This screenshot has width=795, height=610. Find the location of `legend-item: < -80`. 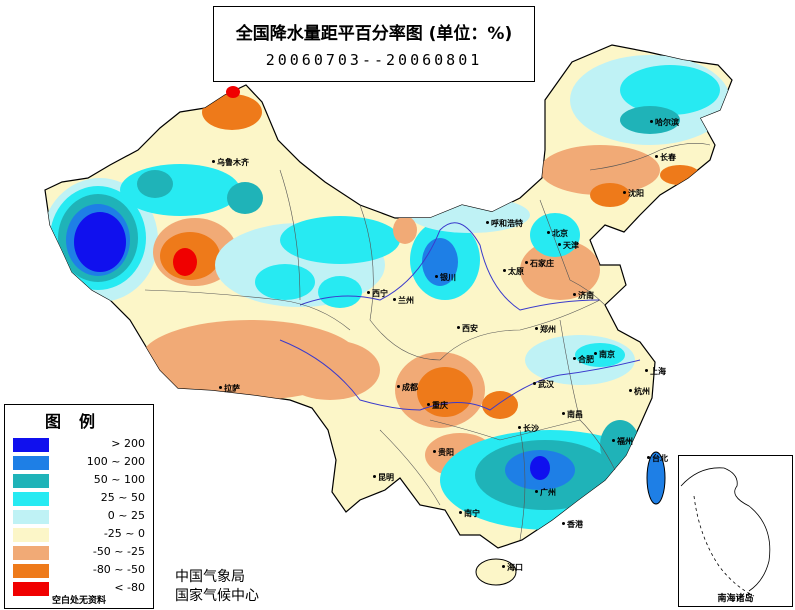

legend-item: < -80 is located at coordinates (82, 589).